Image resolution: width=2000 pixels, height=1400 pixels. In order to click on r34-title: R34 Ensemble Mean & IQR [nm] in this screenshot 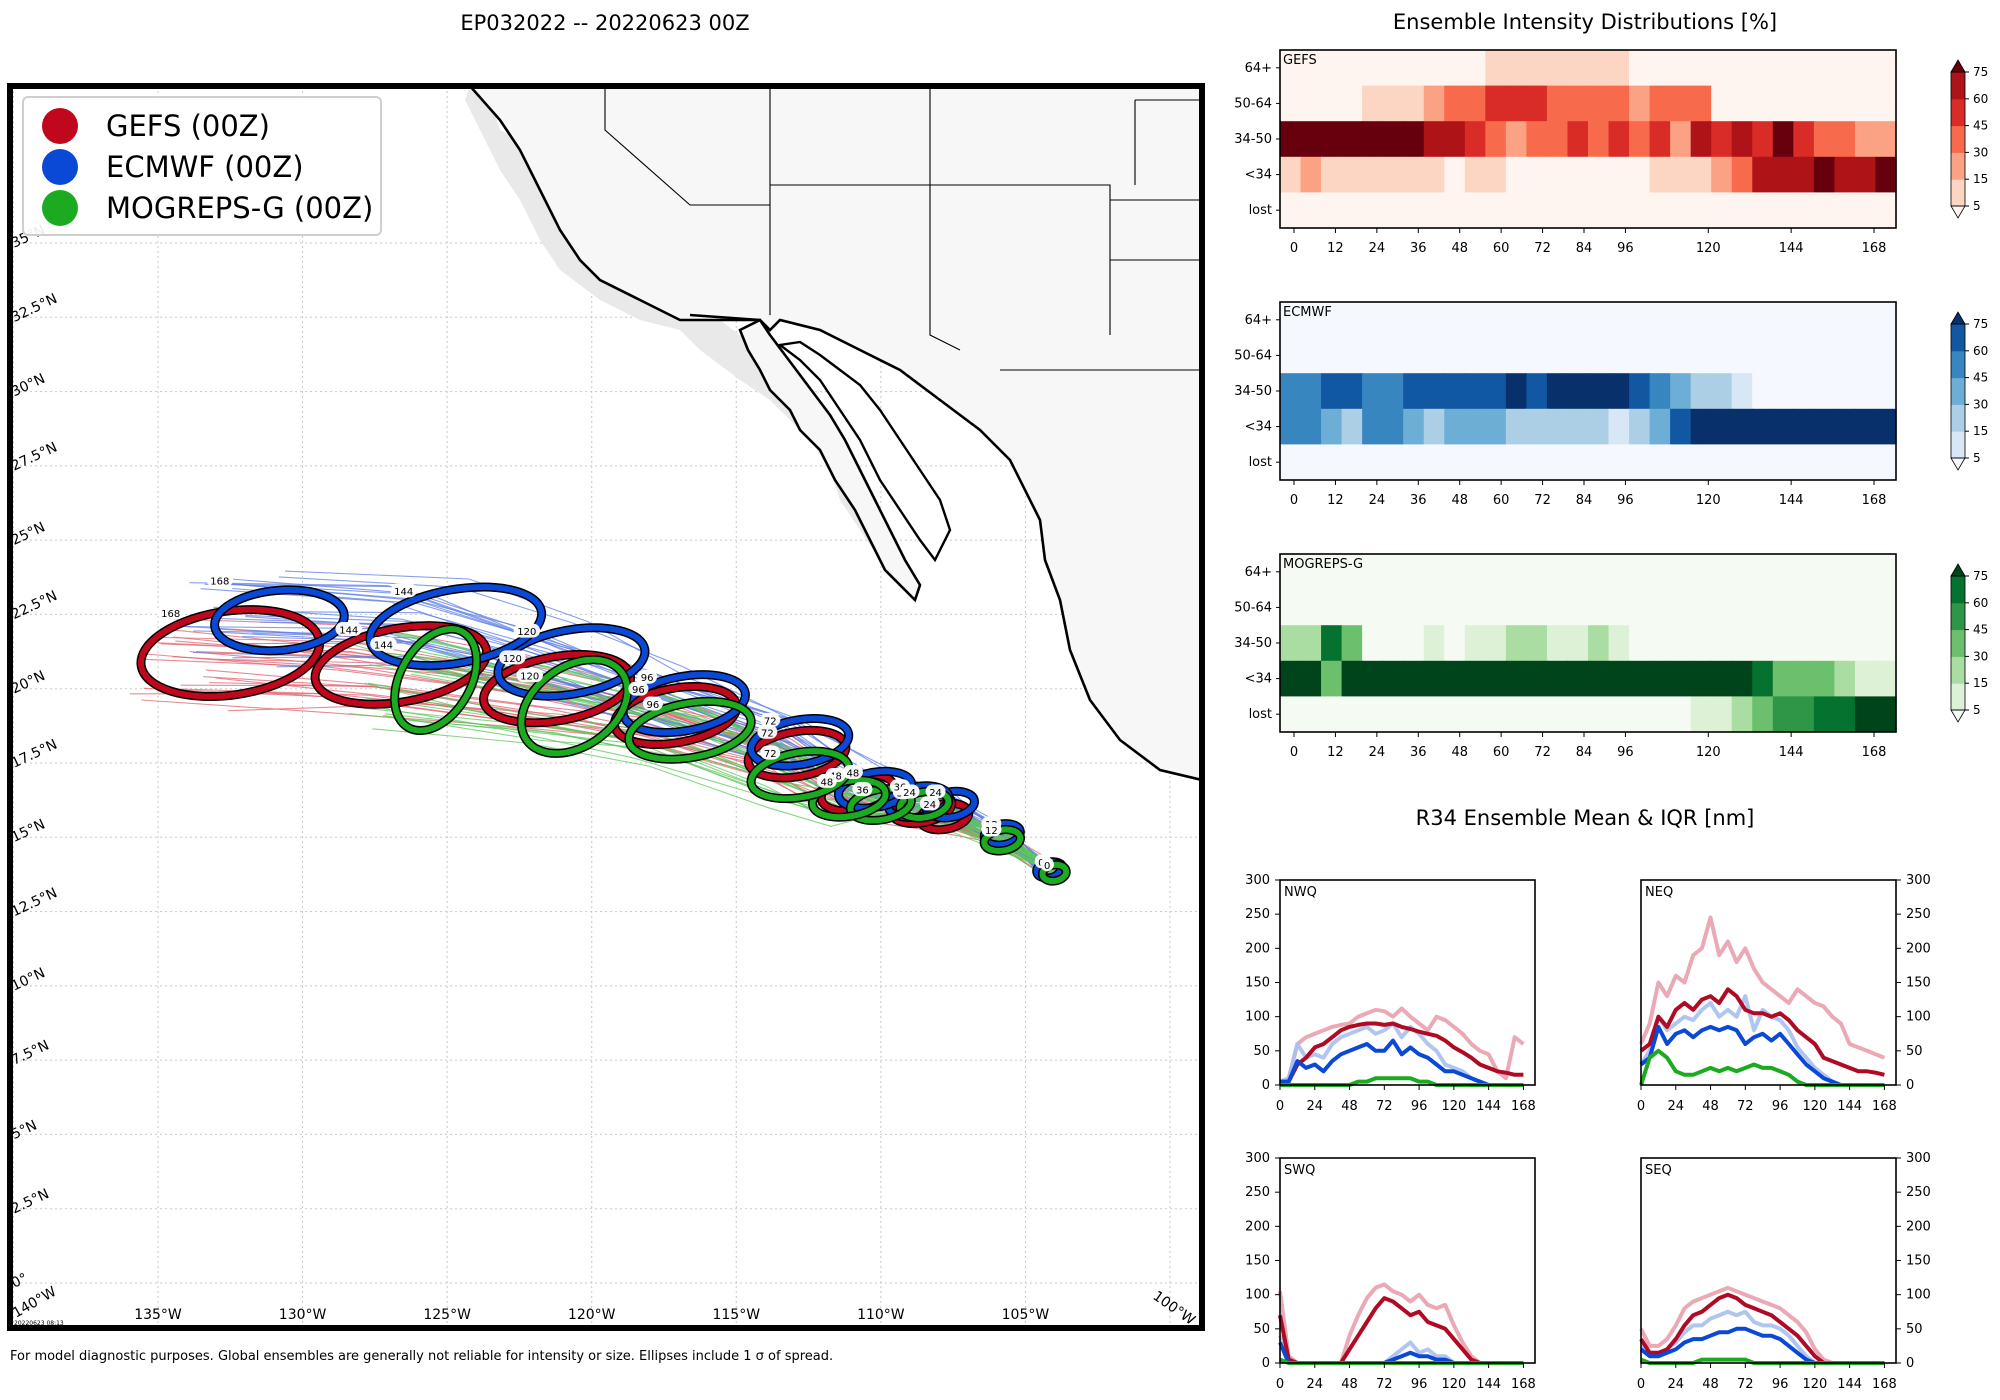, I will do `click(1585, 818)`.